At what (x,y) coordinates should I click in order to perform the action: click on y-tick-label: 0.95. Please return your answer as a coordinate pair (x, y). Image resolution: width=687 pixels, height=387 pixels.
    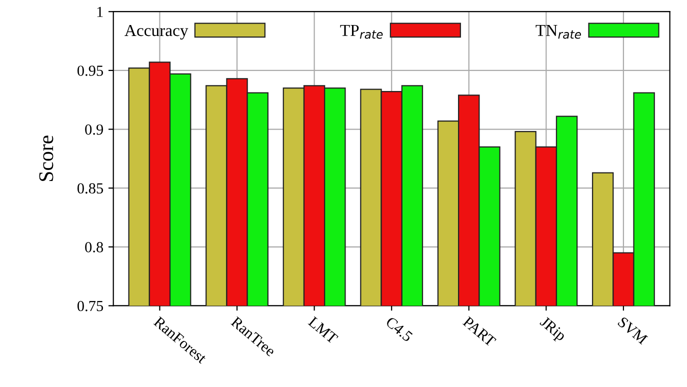
    Looking at the image, I should click on (90, 71).